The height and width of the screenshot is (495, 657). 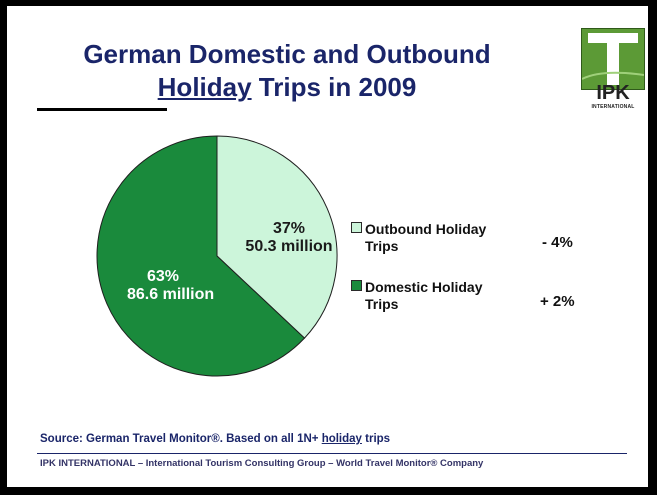 I want to click on title-line-1: German Domestic and Outbound, so click(x=287, y=54).